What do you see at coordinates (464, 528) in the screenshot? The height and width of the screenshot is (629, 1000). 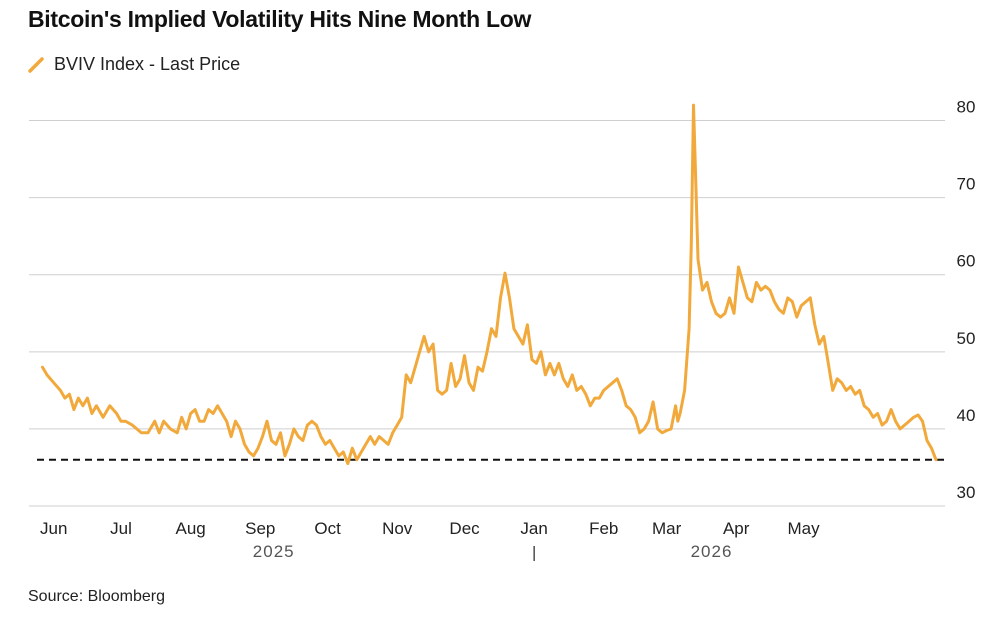 I see `x-tick-label: Dec` at bounding box center [464, 528].